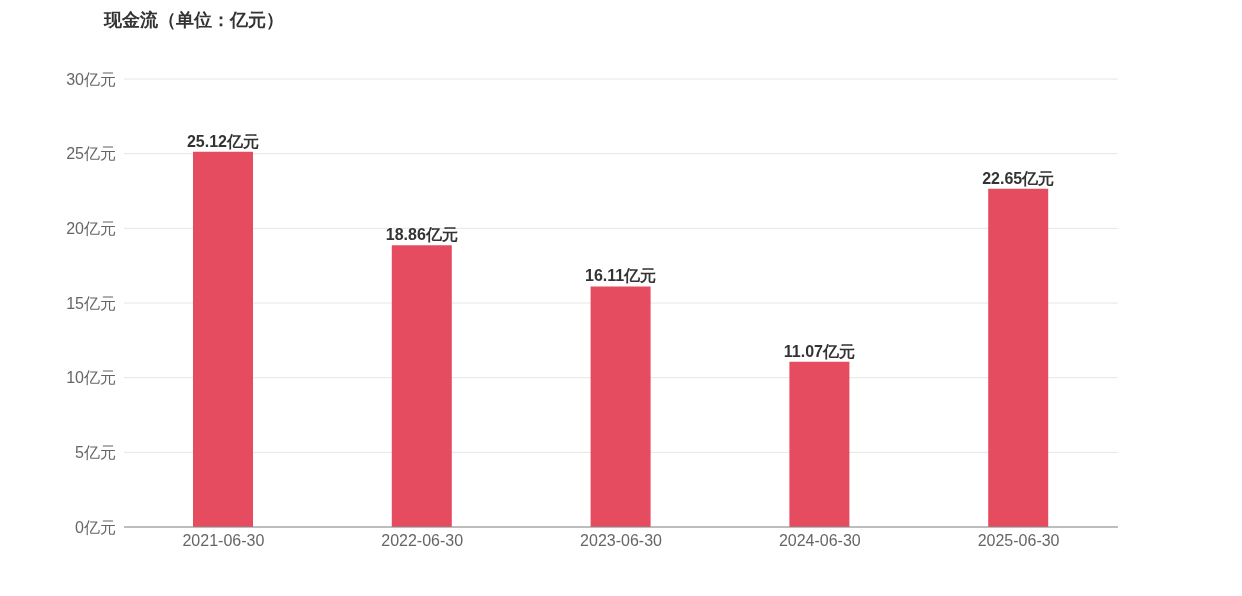 This screenshot has width=1242, height=596. I want to click on y-tick-label: 5亿元, so click(95, 453).